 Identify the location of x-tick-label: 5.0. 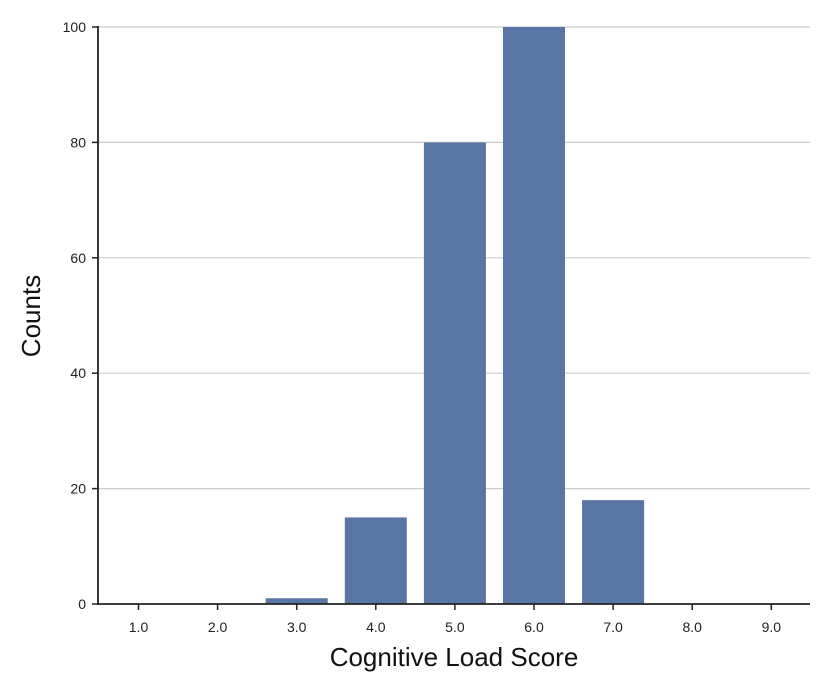
(455, 627).